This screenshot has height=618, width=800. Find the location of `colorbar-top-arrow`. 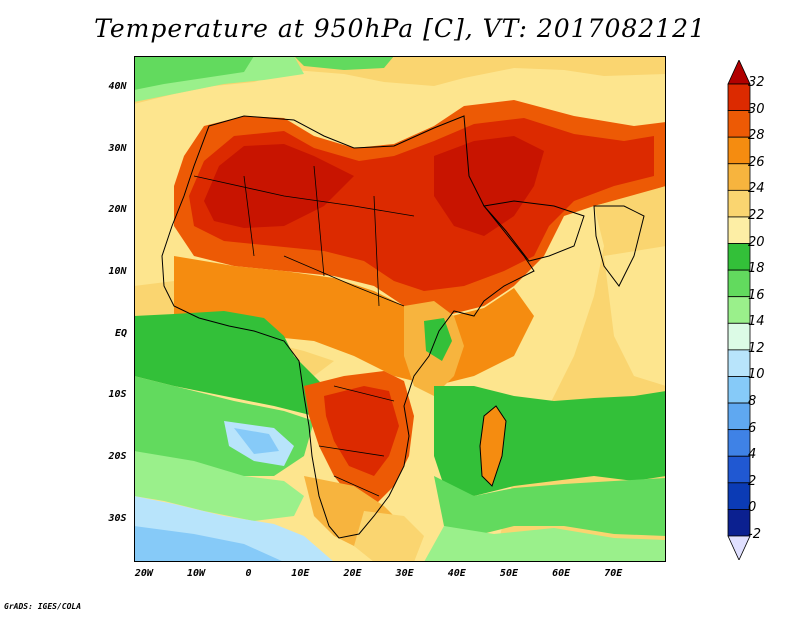

colorbar-top-arrow is located at coordinates (739, 72).